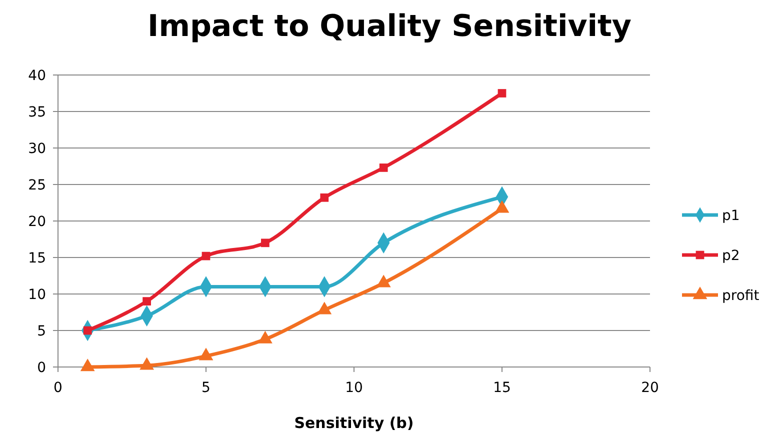  I want to click on legend-label: p2, so click(731, 256).